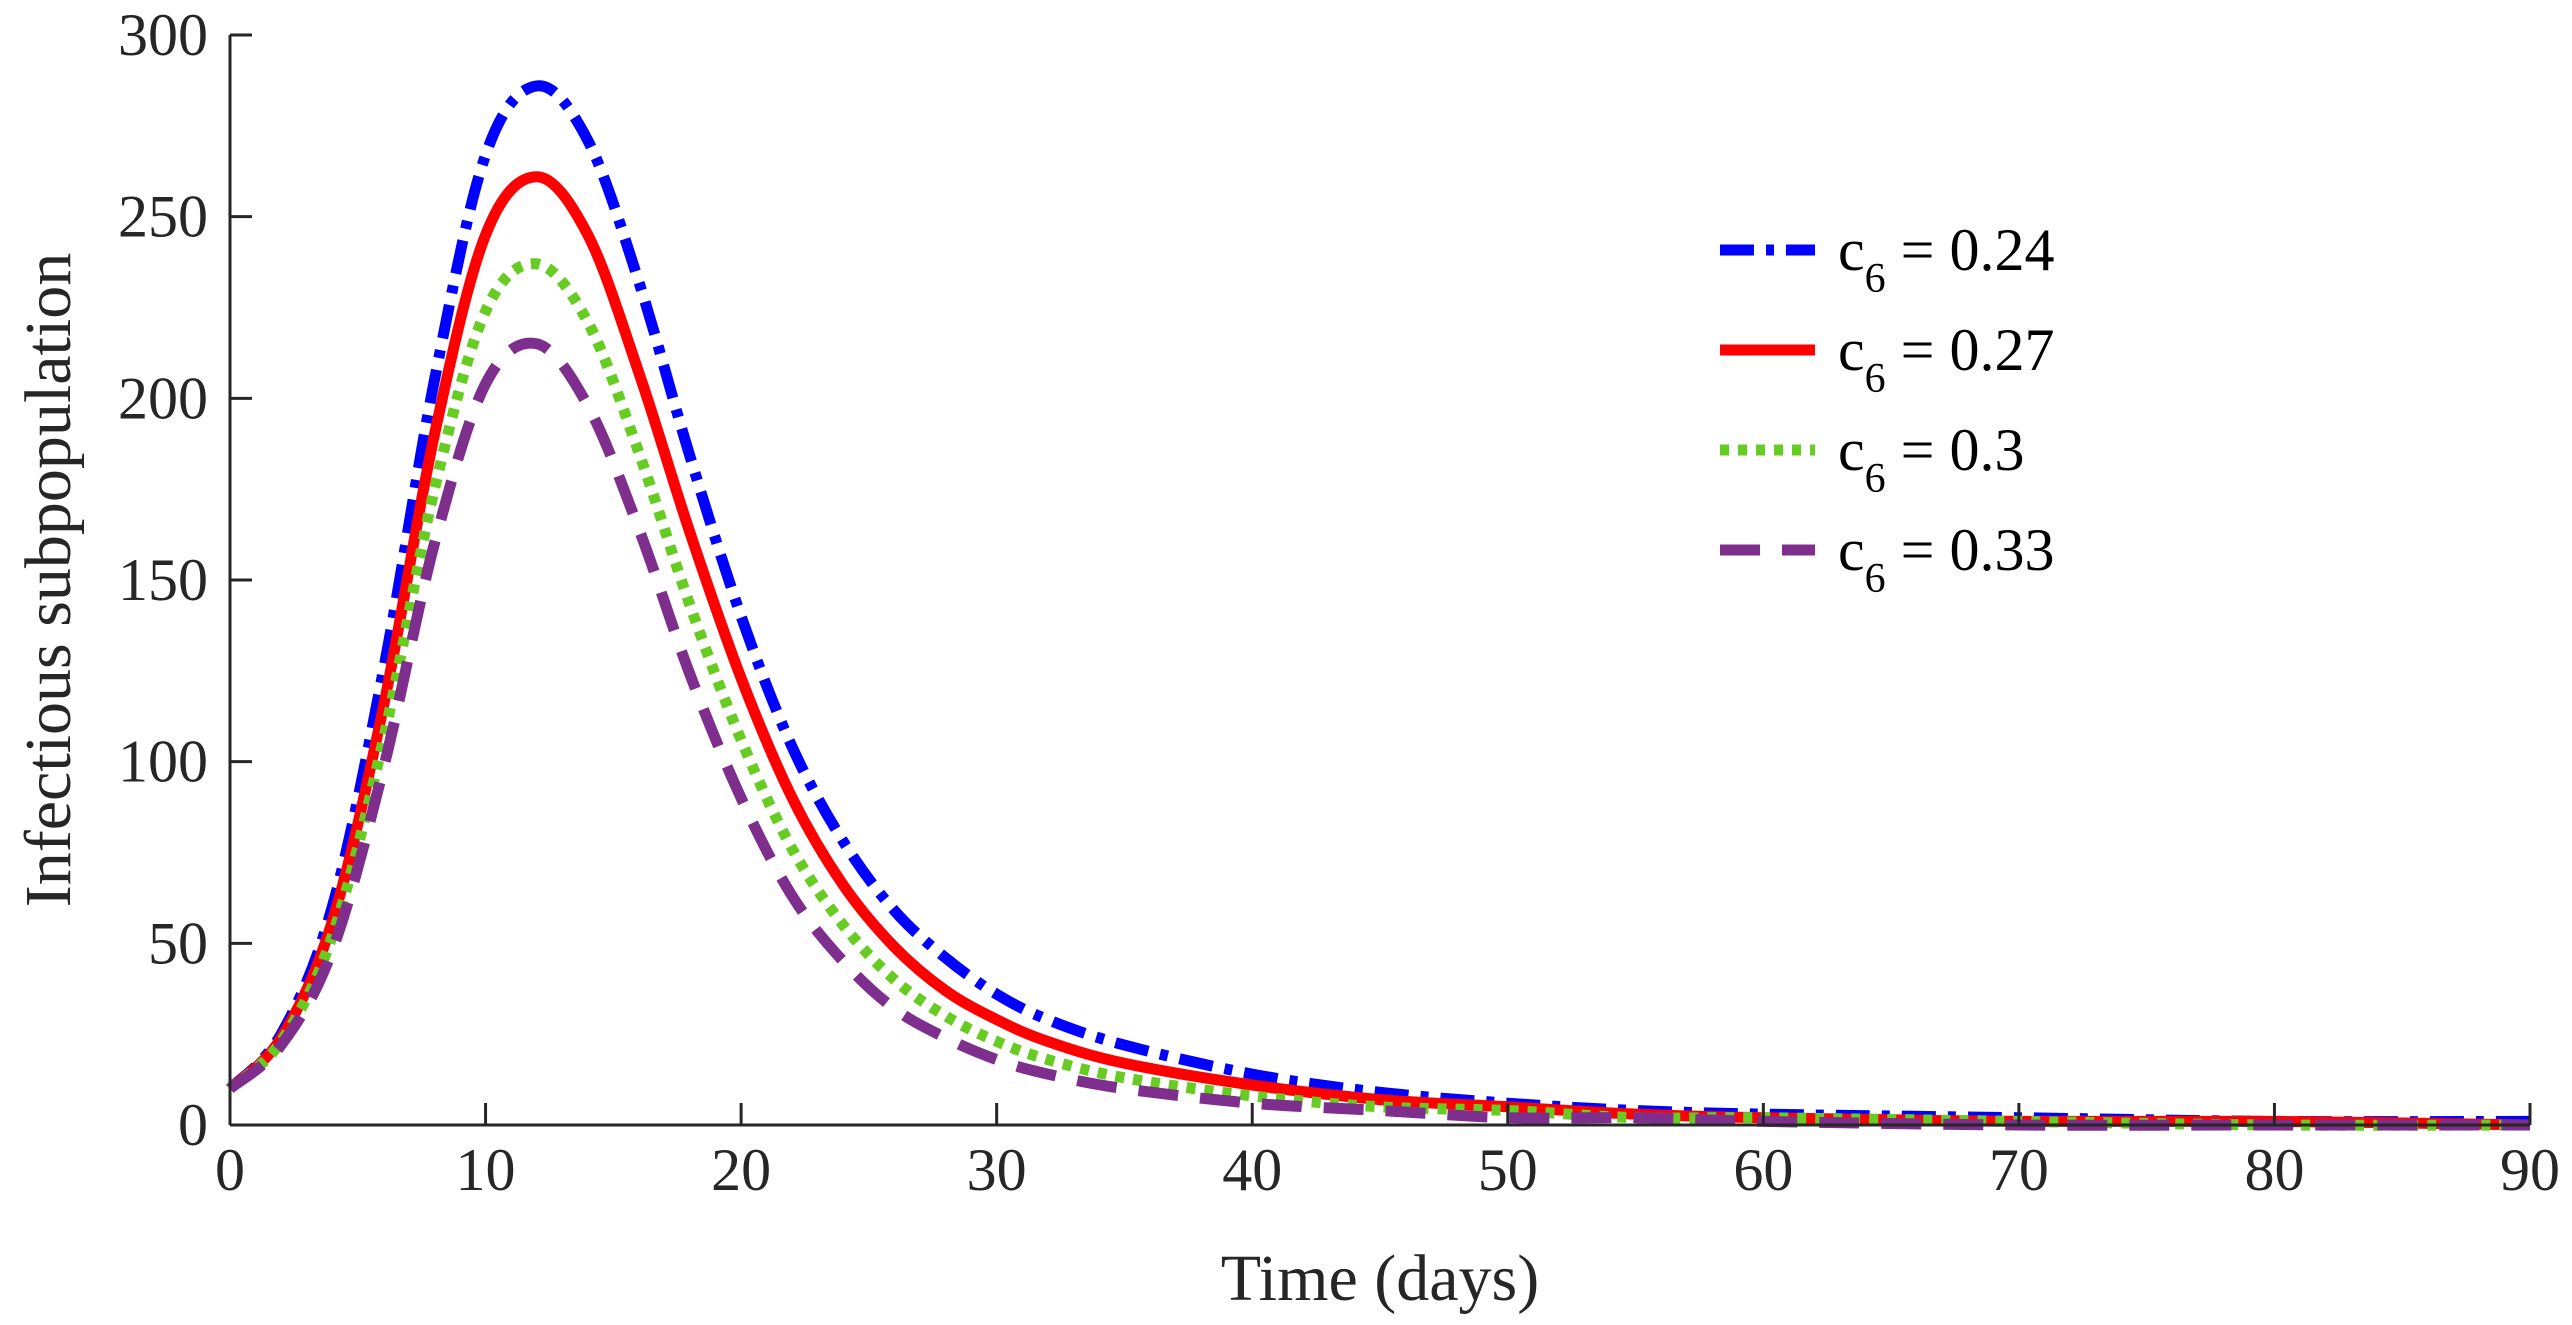 This screenshot has height=1325, width=2572. What do you see at coordinates (1946, 359) in the screenshot?
I see `legend-label-2: c6 = 0.27` at bounding box center [1946, 359].